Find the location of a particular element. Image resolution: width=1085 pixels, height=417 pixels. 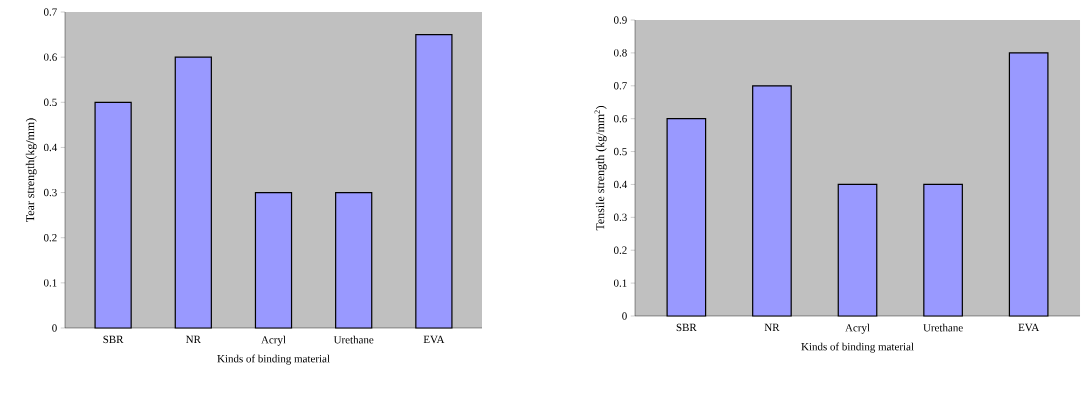

y-tick-label: 0.8 is located at coordinates (620, 53).